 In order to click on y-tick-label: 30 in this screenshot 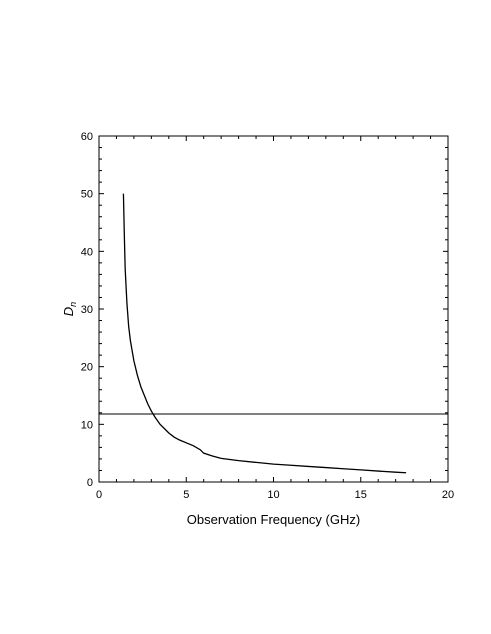, I will do `click(87, 310)`.